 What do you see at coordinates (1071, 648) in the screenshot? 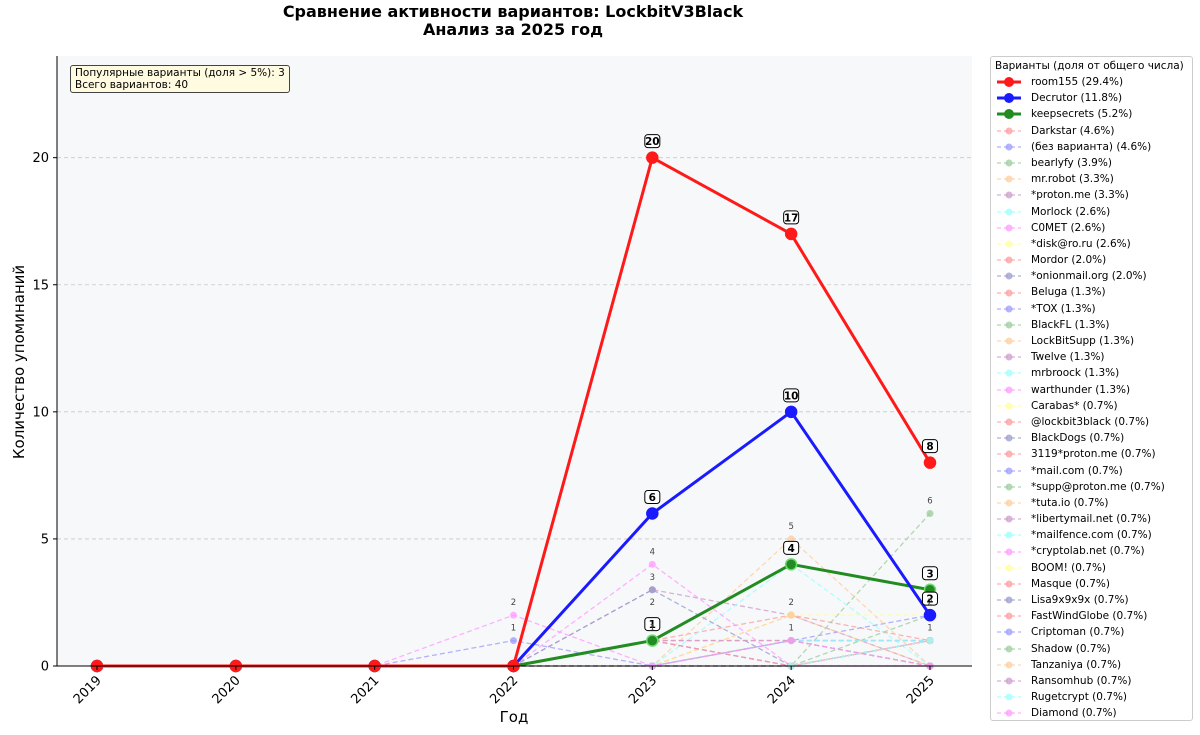
I see `legend-label: Shadow (0.7%)` at bounding box center [1071, 648].